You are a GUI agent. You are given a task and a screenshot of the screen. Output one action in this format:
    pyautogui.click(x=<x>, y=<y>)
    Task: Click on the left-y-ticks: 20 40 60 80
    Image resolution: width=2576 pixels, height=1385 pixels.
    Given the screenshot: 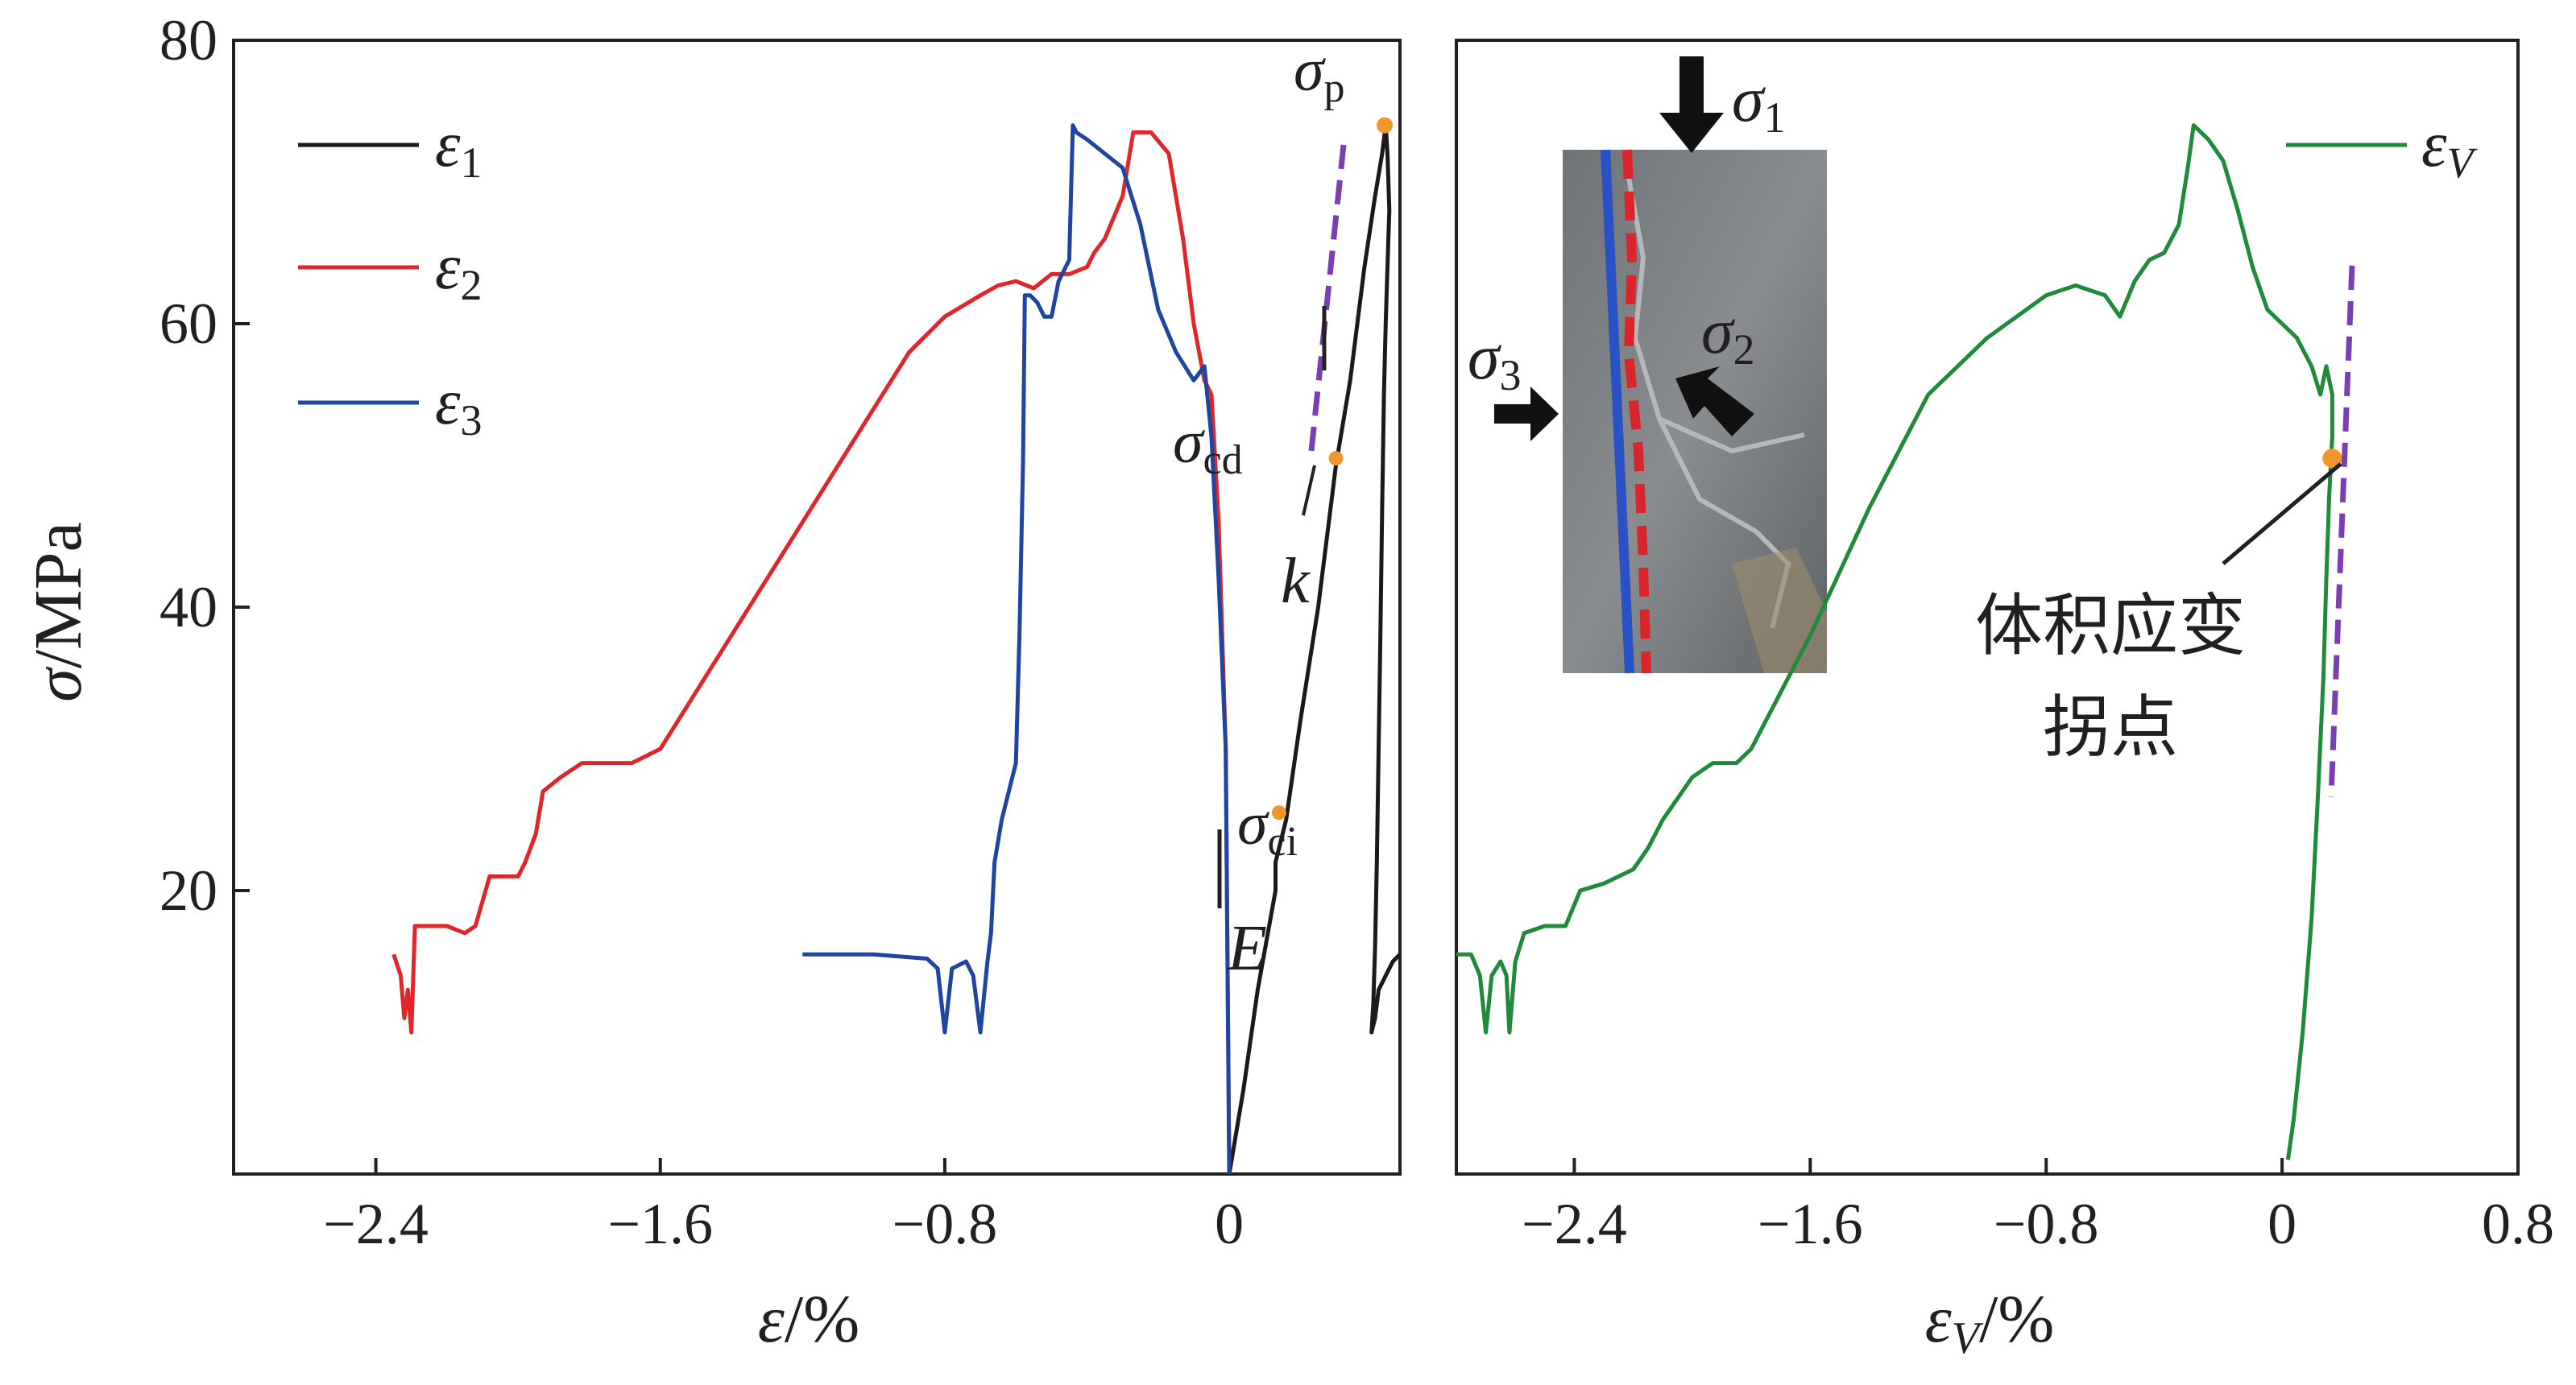 What is the action you would take?
    pyautogui.click(x=204, y=466)
    